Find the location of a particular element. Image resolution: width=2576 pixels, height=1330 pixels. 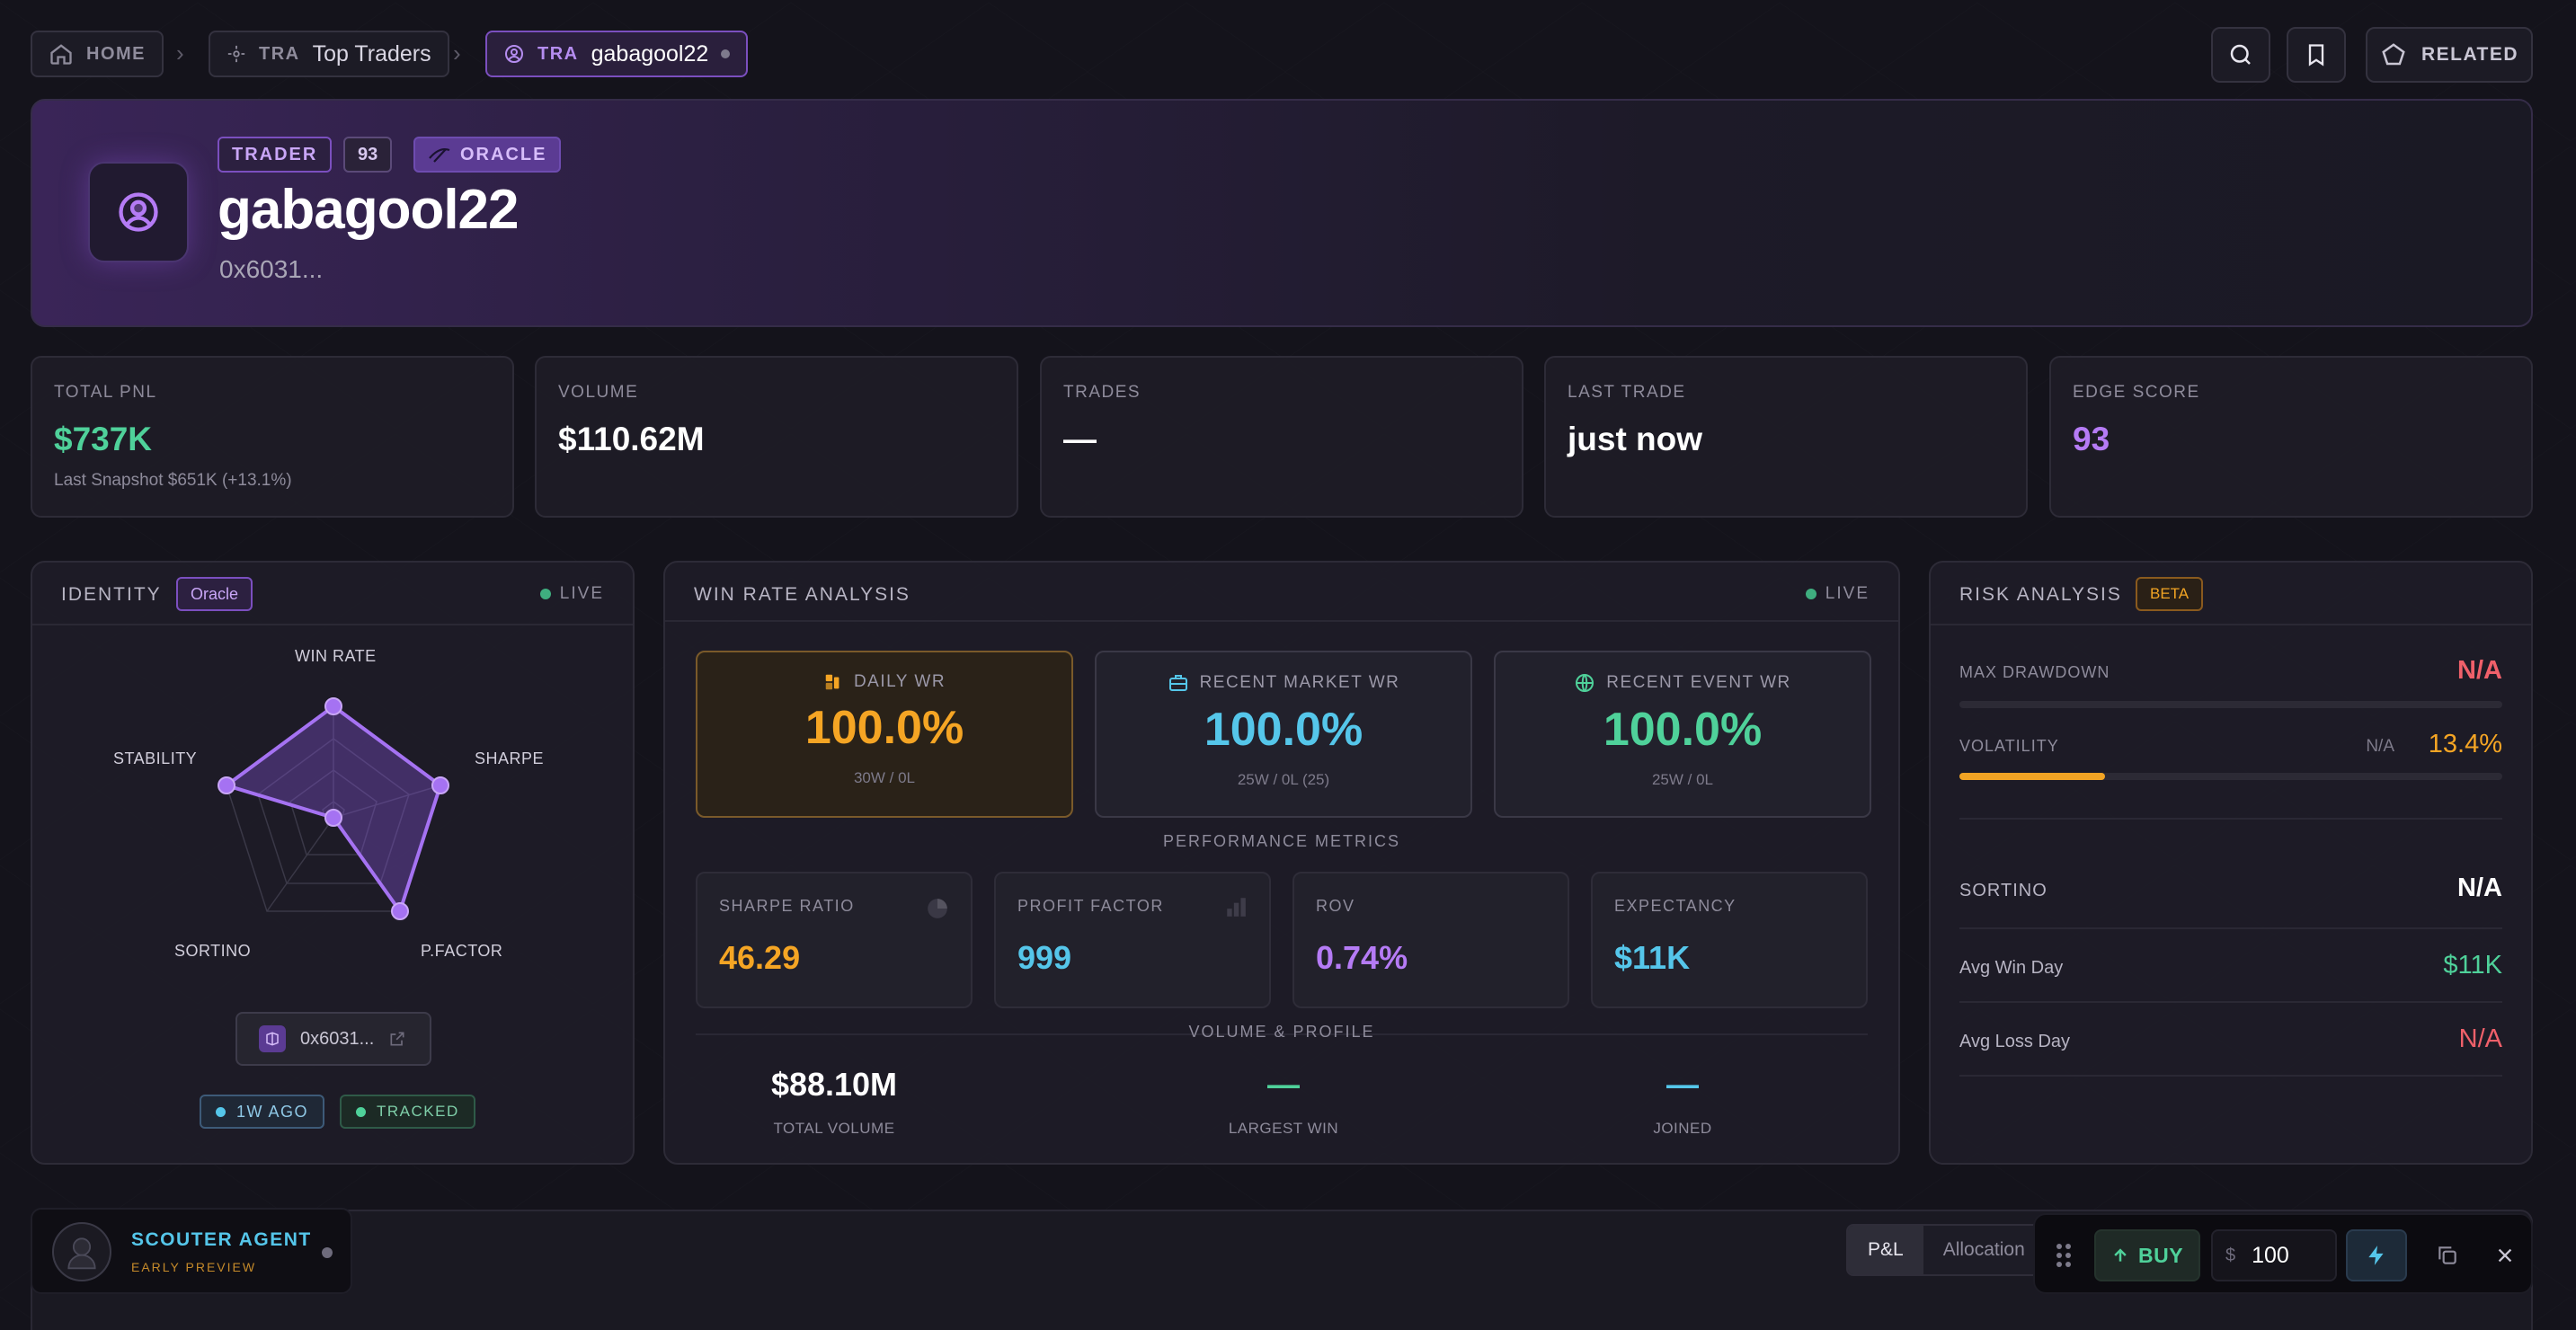

metric-label: EXPECTANCY is located at coordinates (1675, 906).